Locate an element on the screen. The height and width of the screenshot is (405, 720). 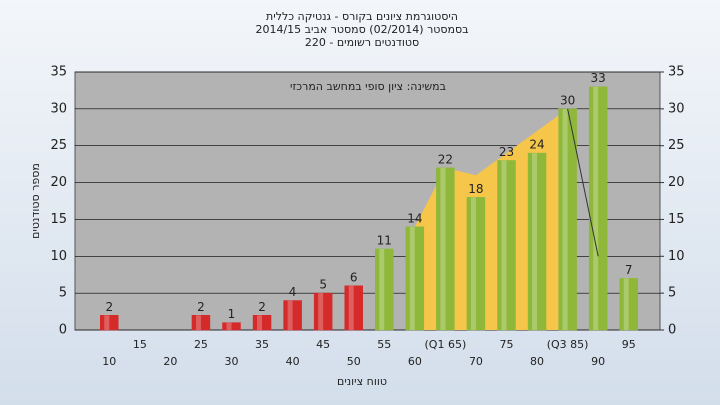
data-label: 4 is located at coordinates (293, 292).